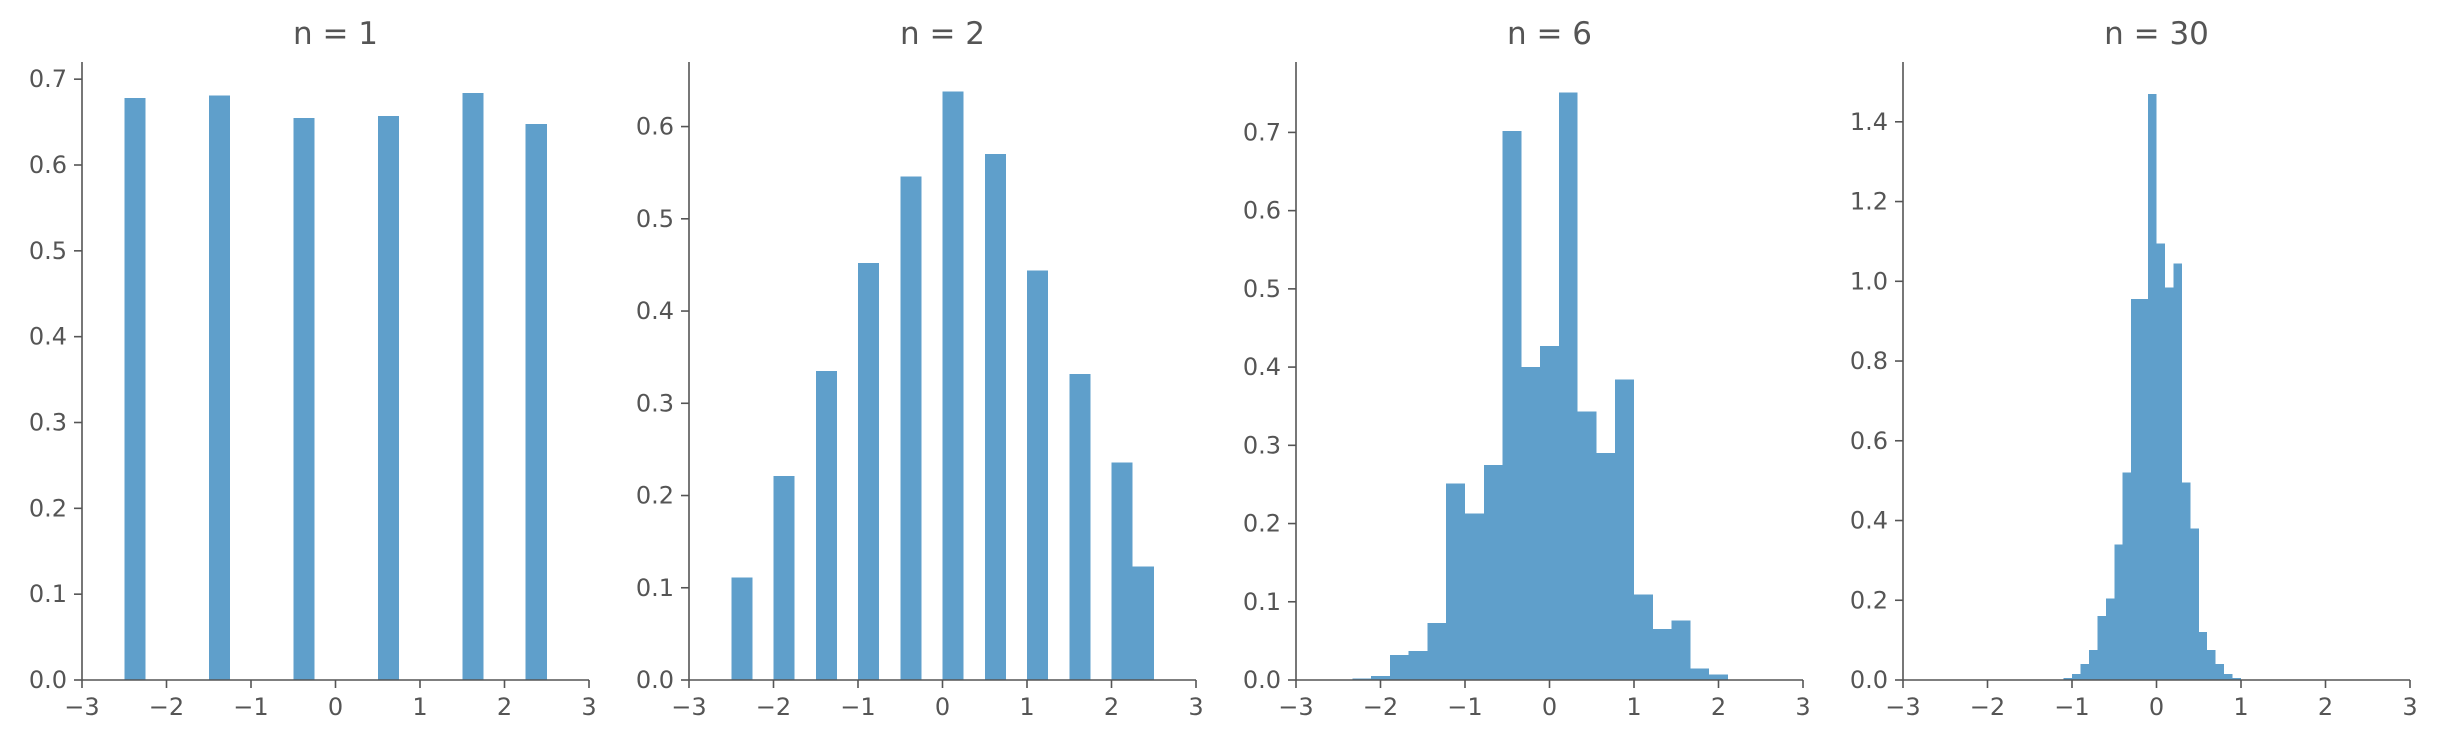  What do you see at coordinates (1869, 202) in the screenshot?
I see `y-tick-label: 1.2` at bounding box center [1869, 202].